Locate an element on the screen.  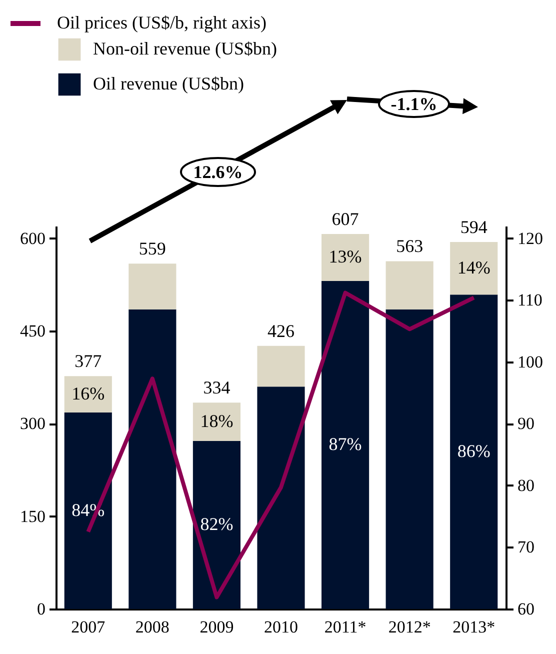
y2-tick-label: 110 is located at coordinates (530, 300).